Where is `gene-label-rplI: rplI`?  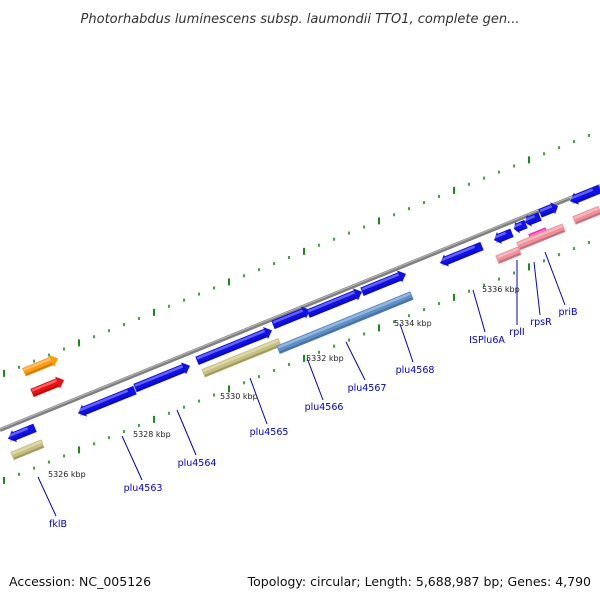
gene-label-rplI: rplI is located at coordinates (516, 332).